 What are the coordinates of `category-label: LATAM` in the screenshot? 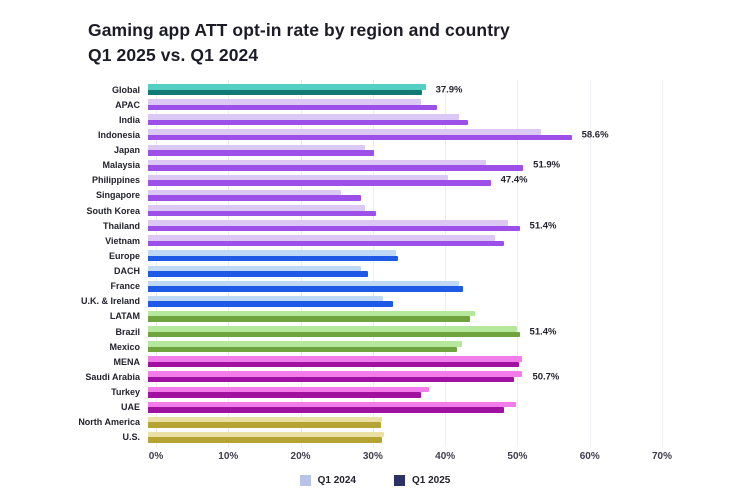 It's located at (124, 316).